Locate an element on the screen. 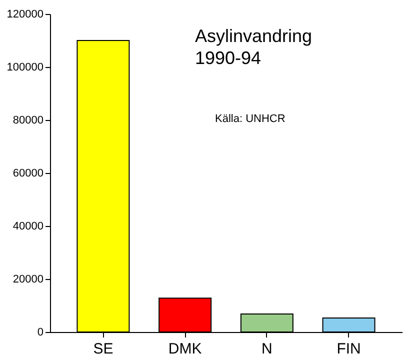 The height and width of the screenshot is (364, 414). text: Asylinvandring 1990-94 is located at coordinates (253, 47).